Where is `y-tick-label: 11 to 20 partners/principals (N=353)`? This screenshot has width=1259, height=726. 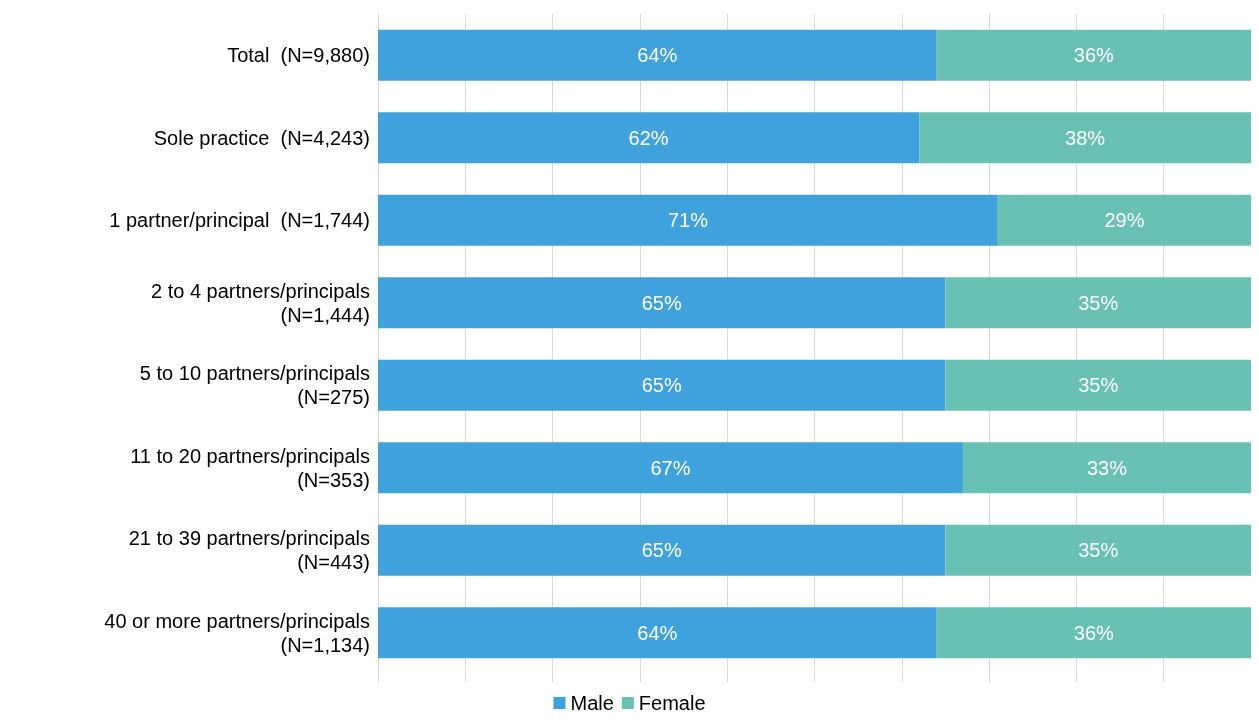 y-tick-label: 11 to 20 partners/principals (N=353) is located at coordinates (250, 467).